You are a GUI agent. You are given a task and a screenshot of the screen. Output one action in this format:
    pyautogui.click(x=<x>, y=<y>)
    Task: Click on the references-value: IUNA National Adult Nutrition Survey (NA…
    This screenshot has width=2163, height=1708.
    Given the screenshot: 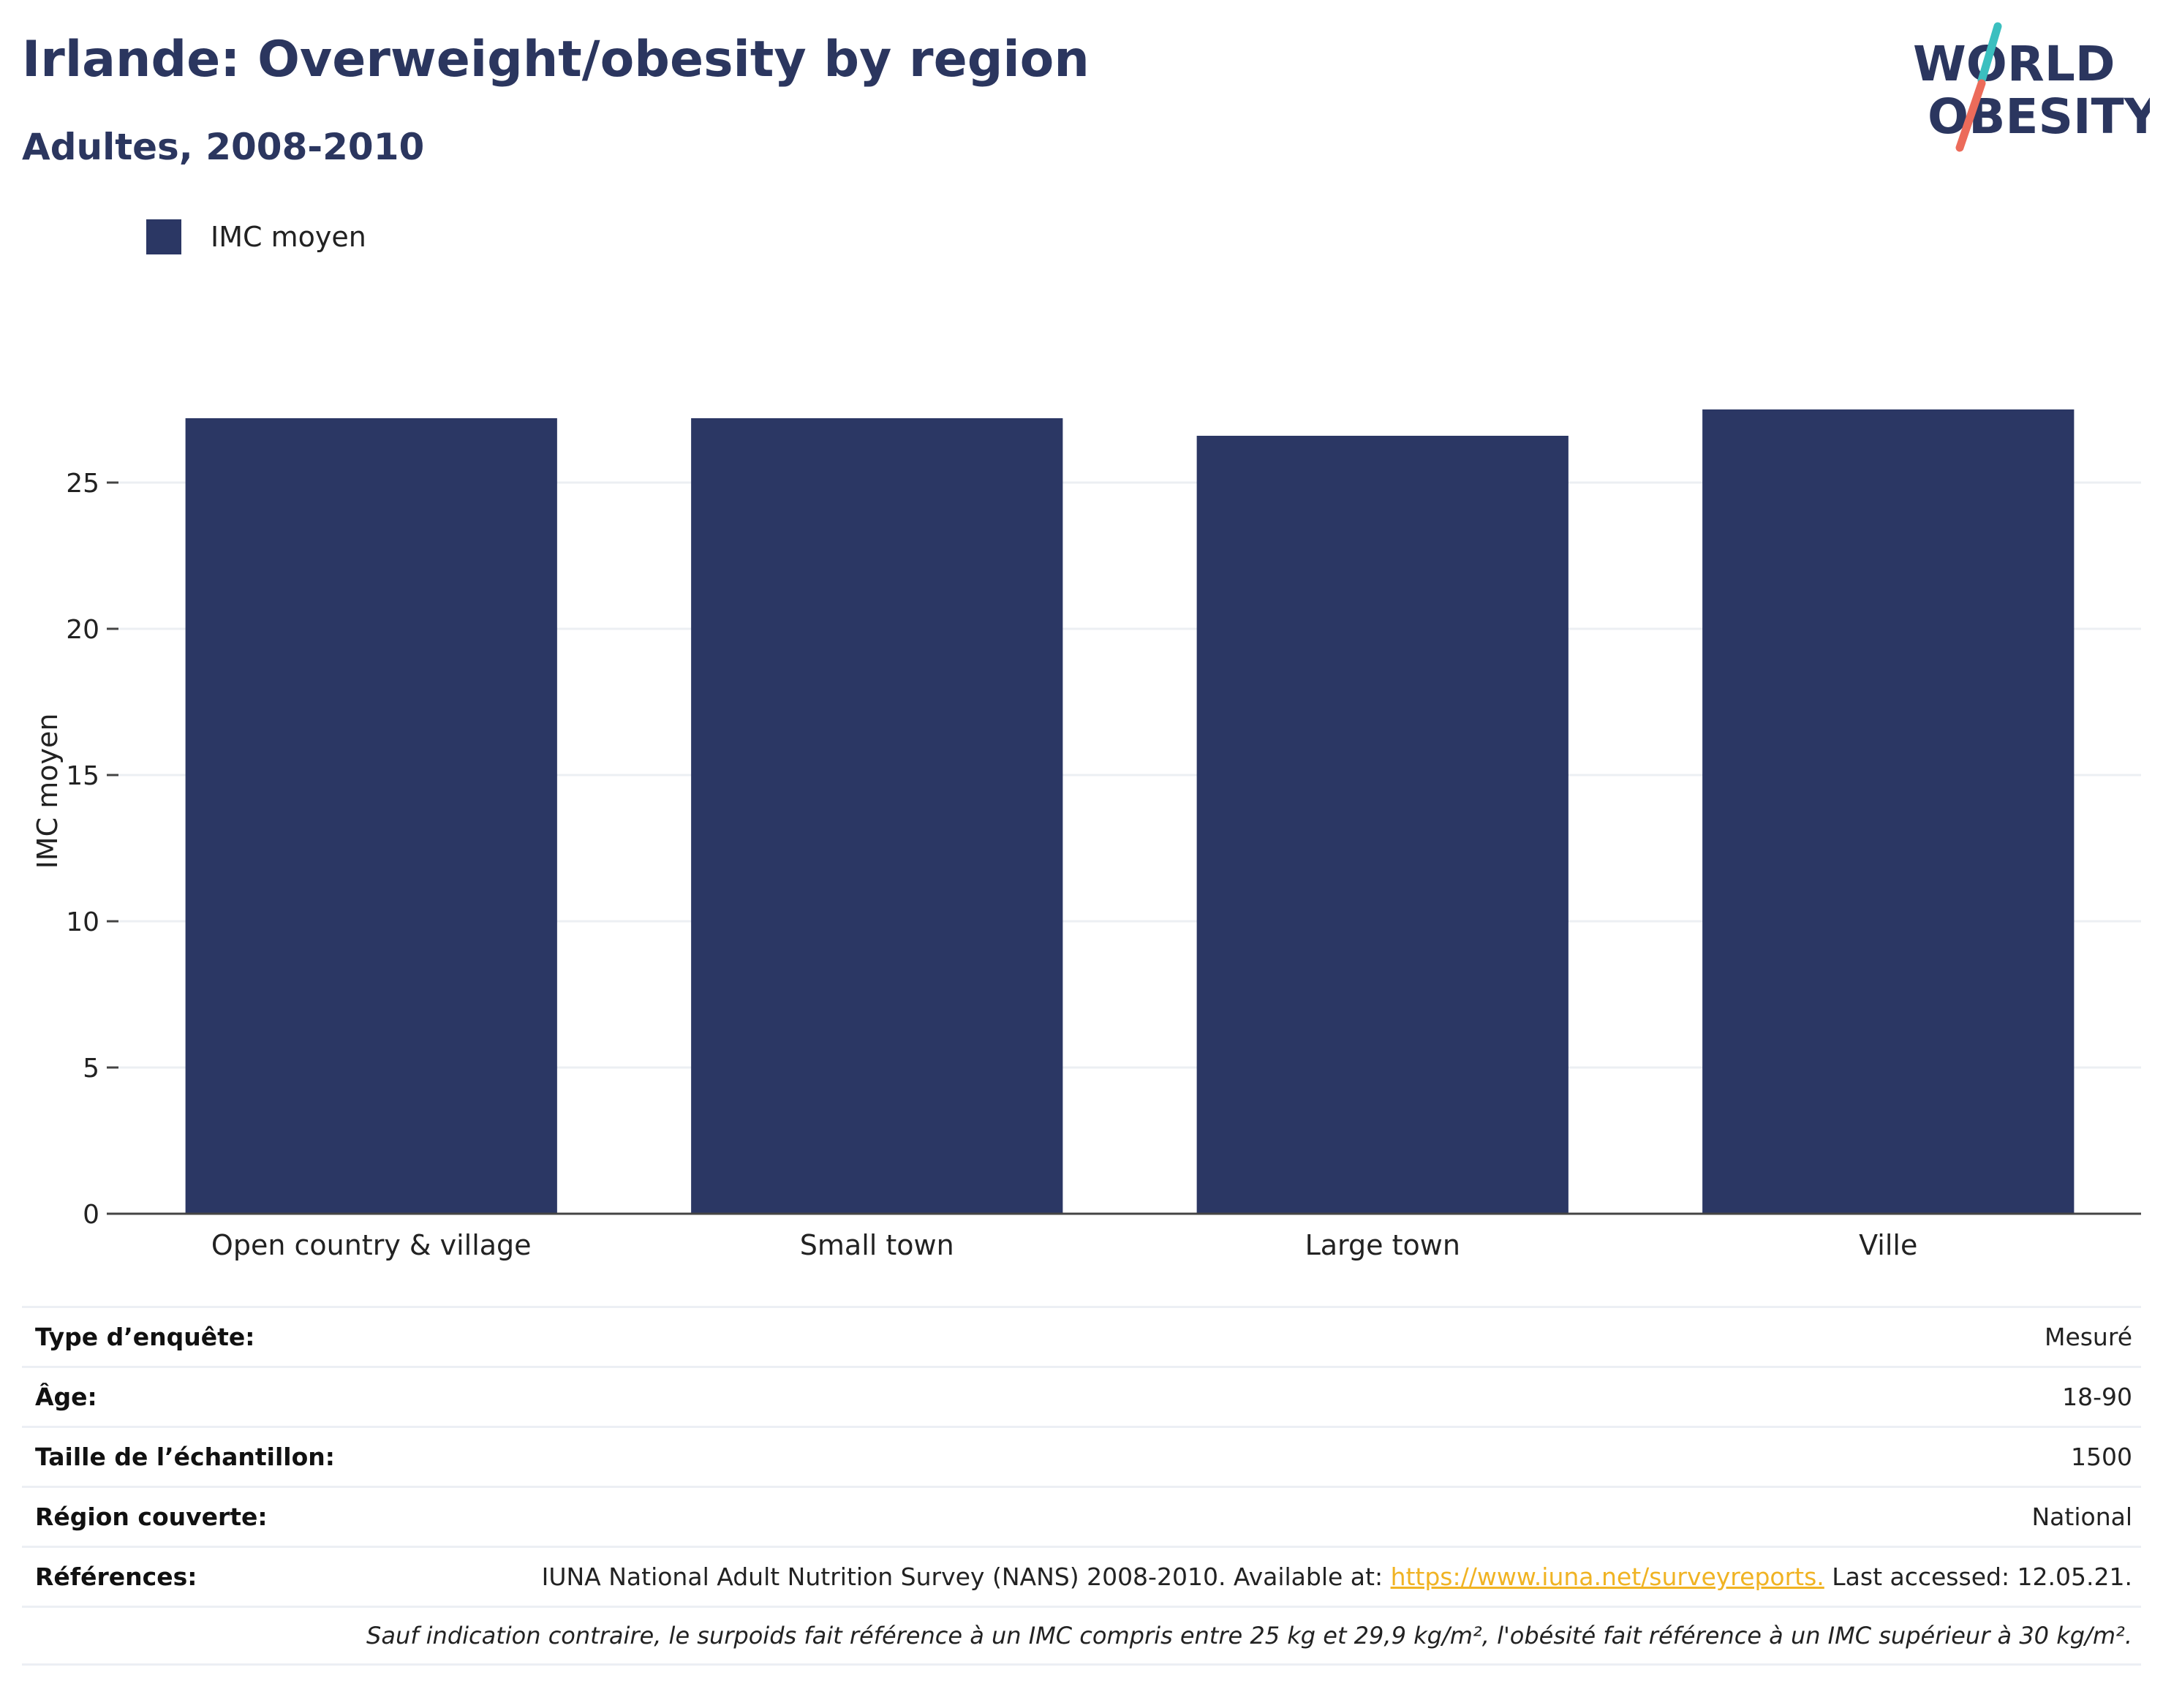 What is the action you would take?
    pyautogui.click(x=1337, y=1576)
    